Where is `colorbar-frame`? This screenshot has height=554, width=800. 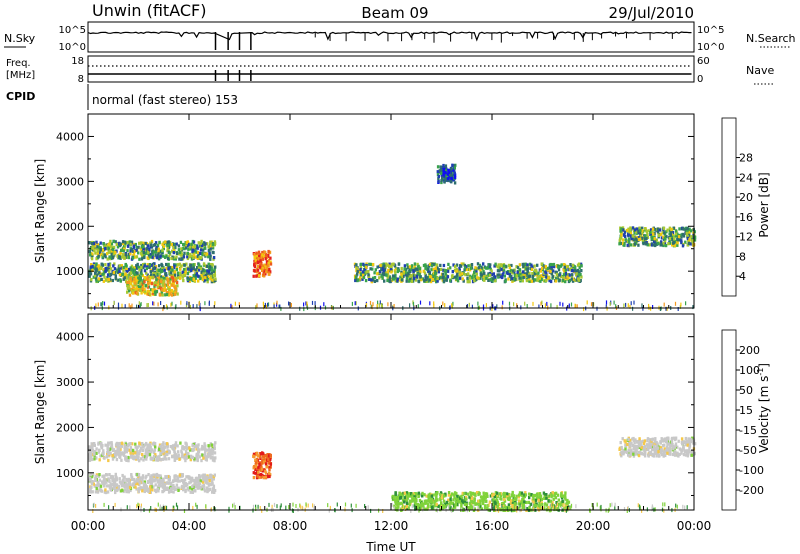 colorbar-frame is located at coordinates (729, 207).